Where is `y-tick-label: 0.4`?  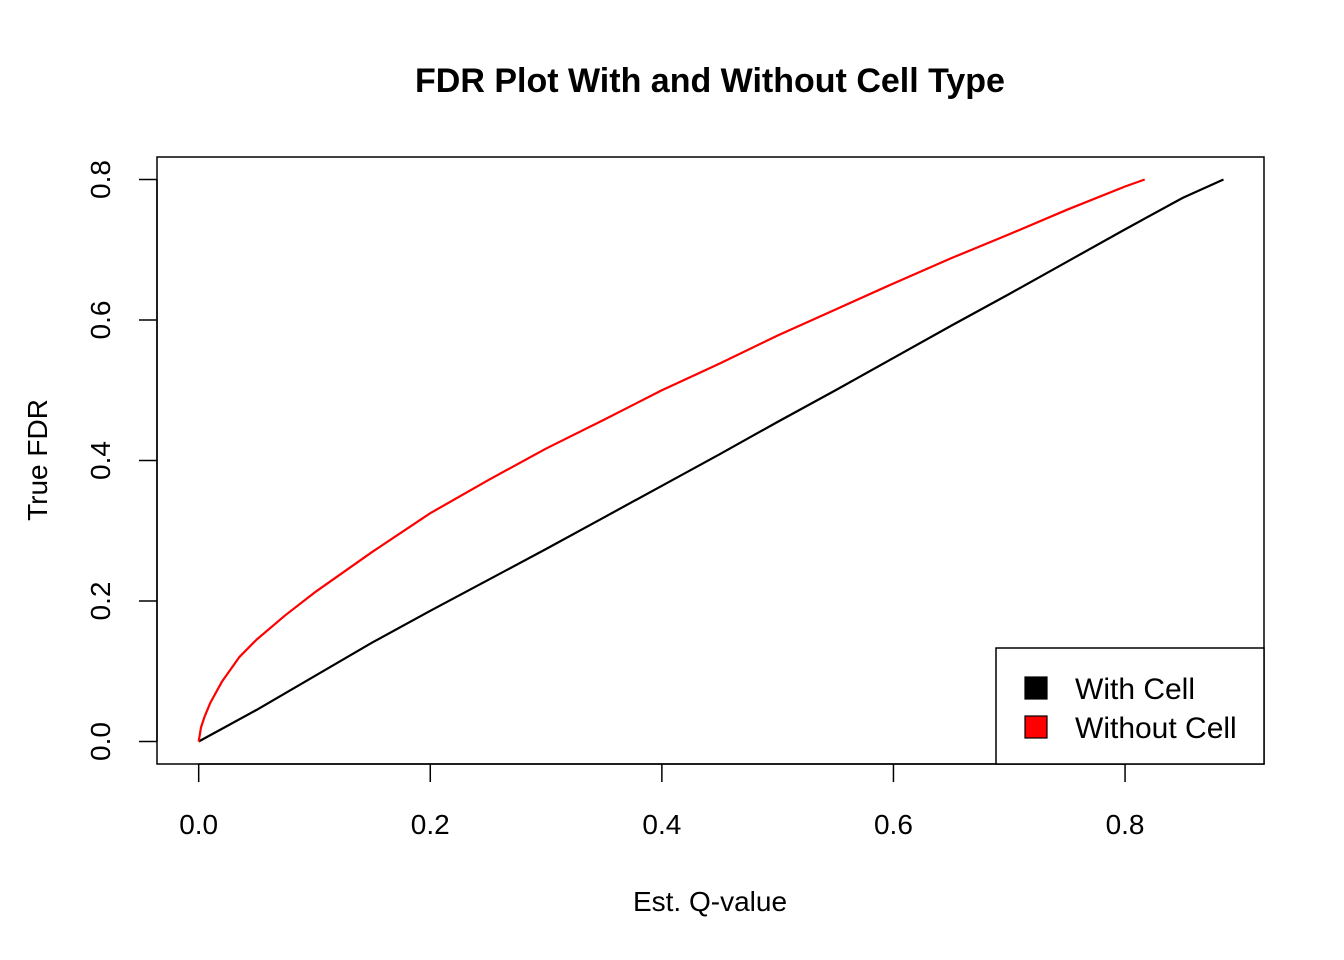 y-tick-label: 0.4 is located at coordinates (100, 460).